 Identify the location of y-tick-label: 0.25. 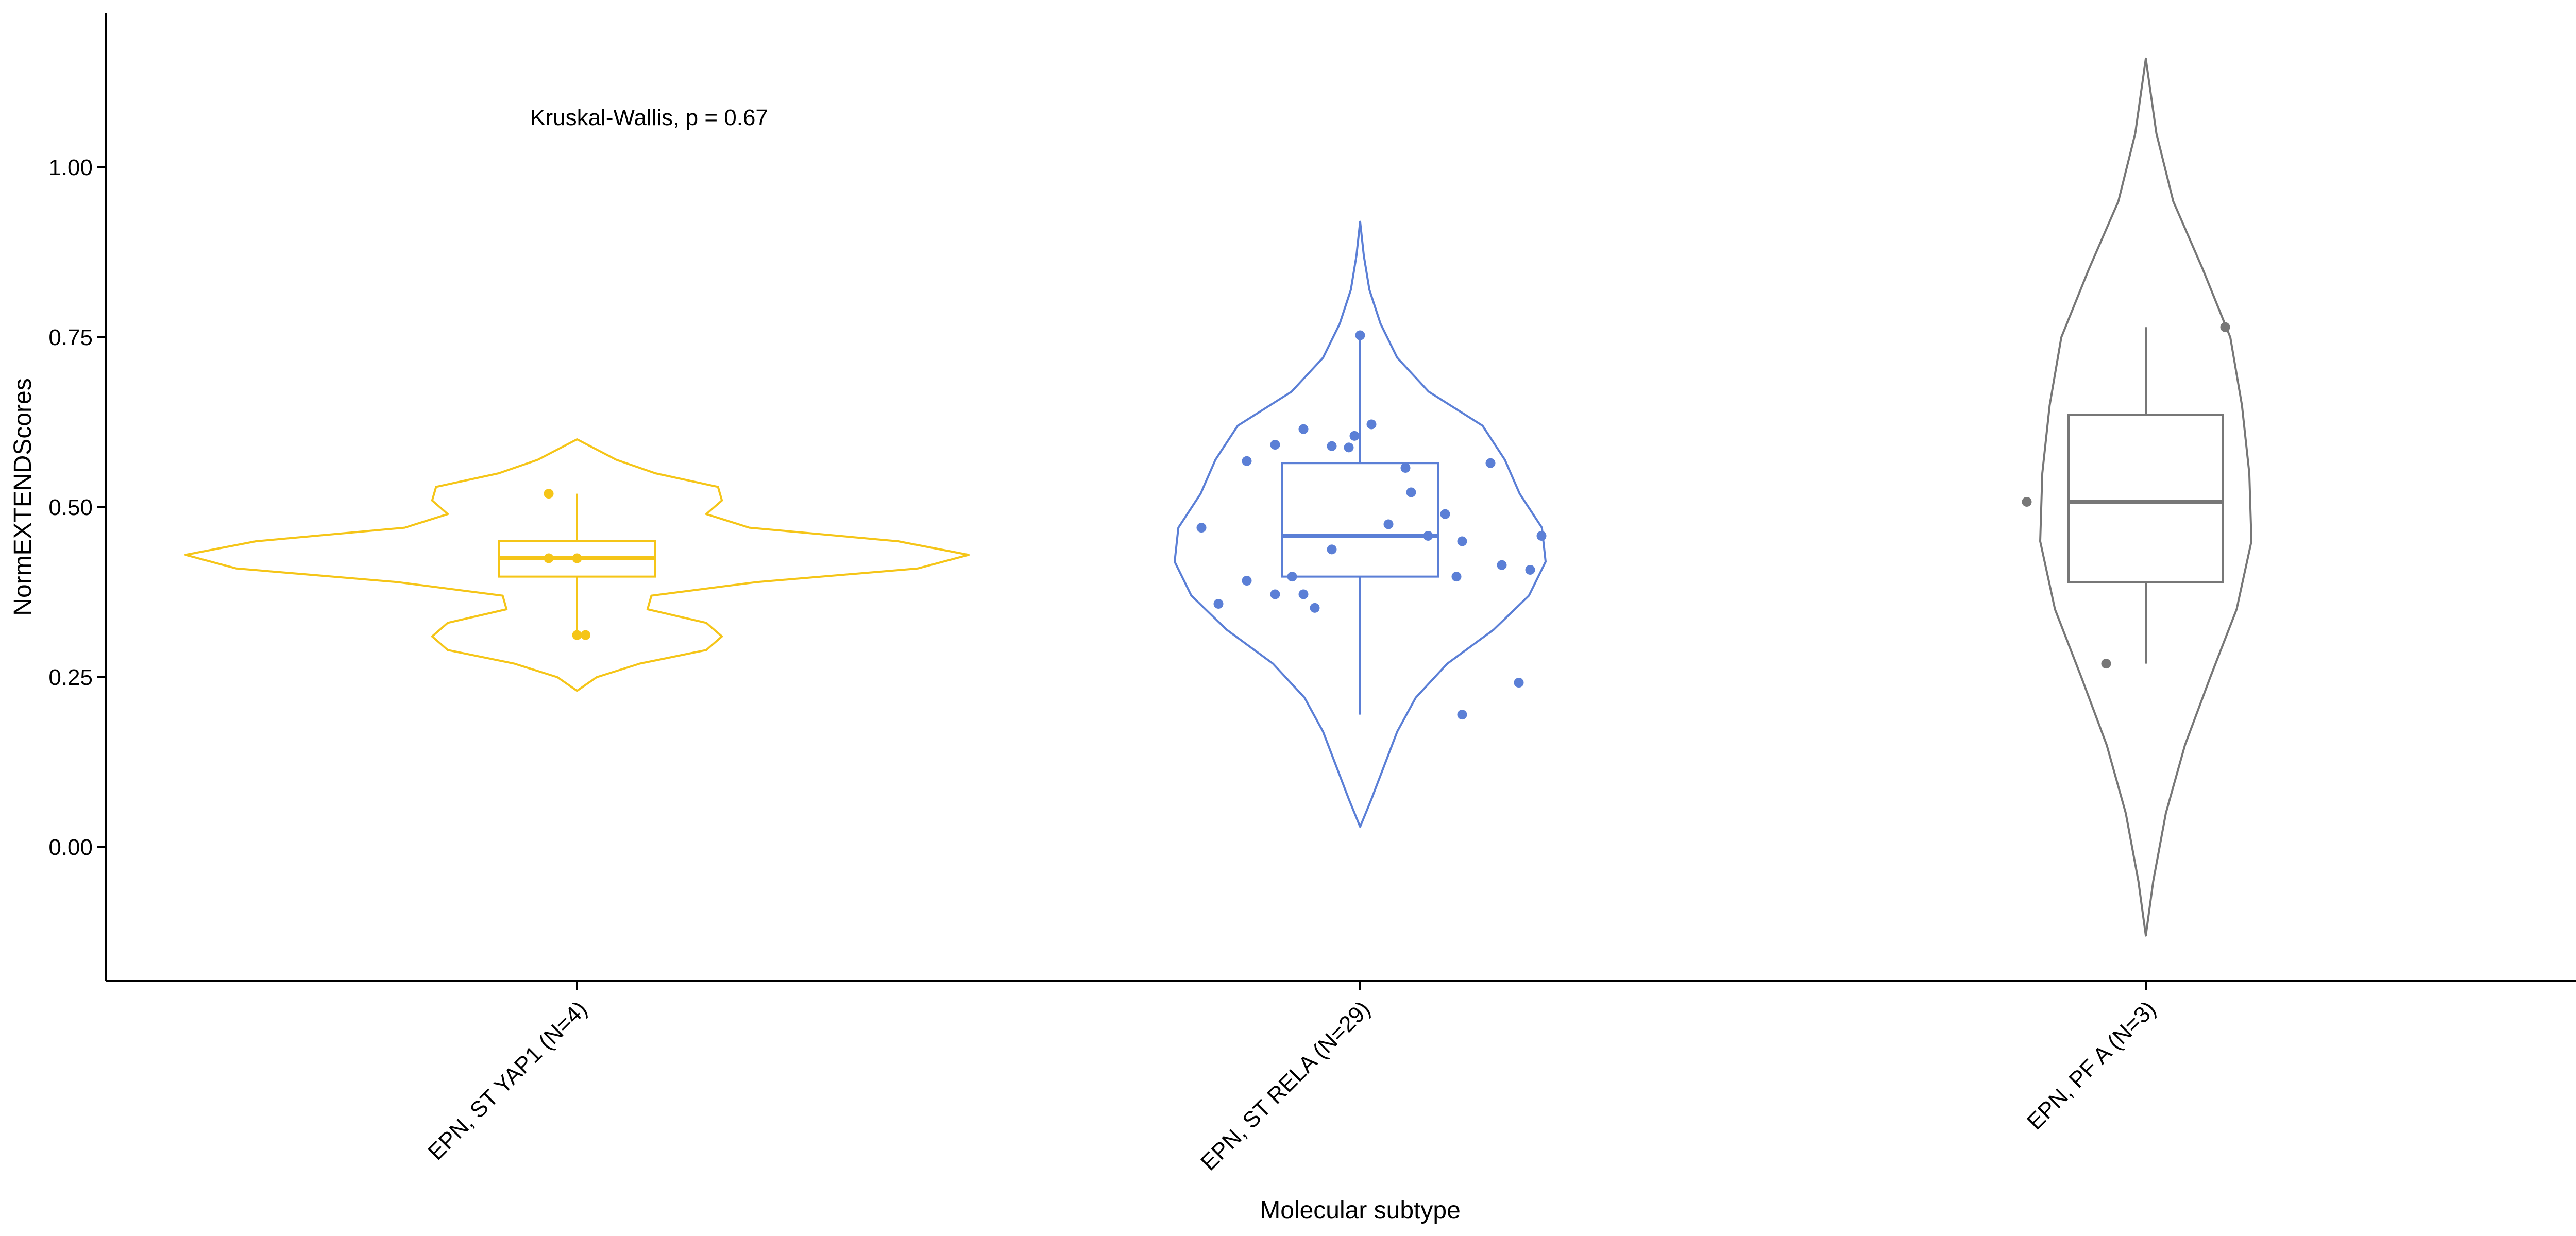
(70, 677).